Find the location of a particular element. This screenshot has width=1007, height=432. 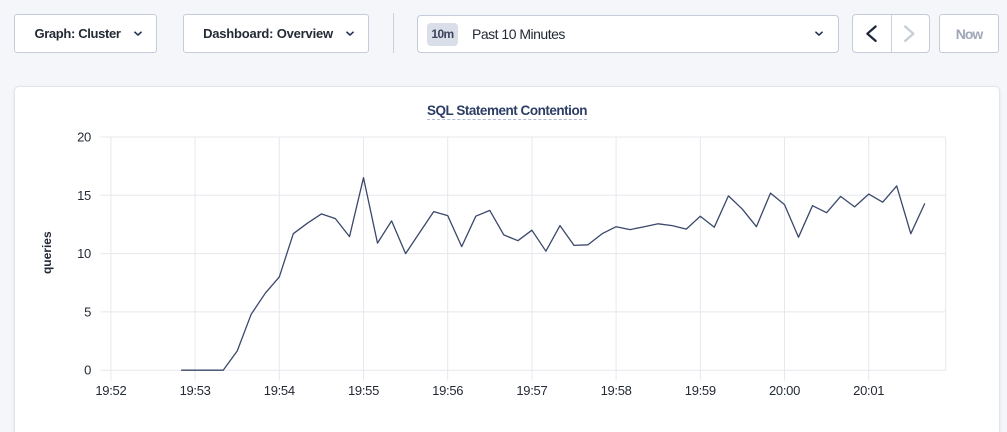

svg-text: 19:59 is located at coordinates (700, 390).